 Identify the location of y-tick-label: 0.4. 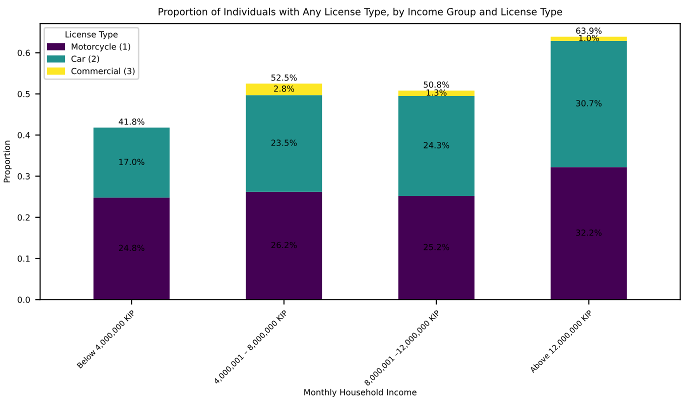
(24, 135).